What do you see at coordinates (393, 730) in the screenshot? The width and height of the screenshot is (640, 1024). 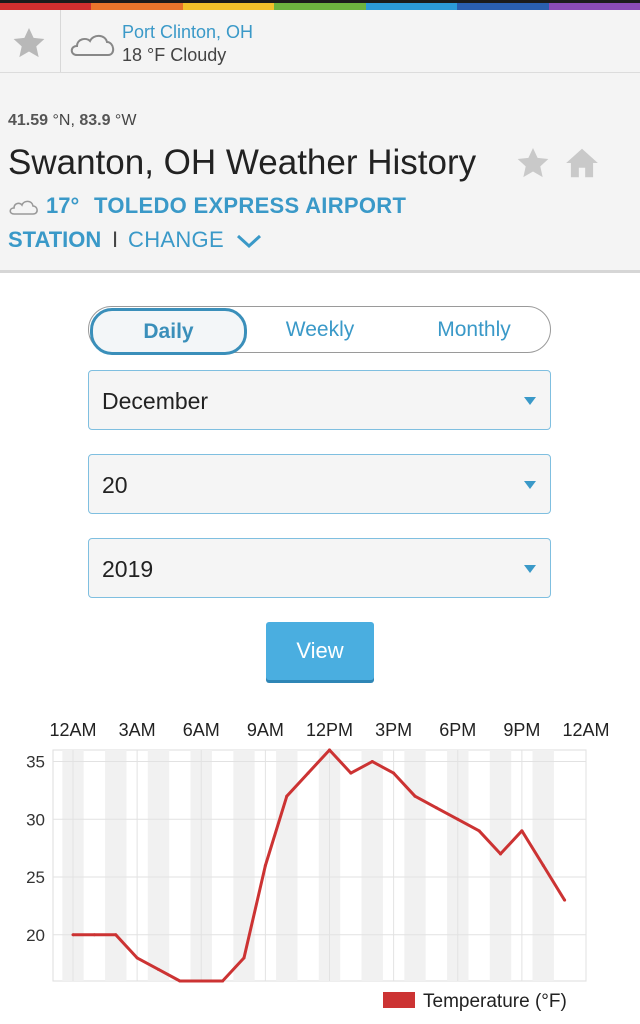 I see `x-tick-label: 3PM` at bounding box center [393, 730].